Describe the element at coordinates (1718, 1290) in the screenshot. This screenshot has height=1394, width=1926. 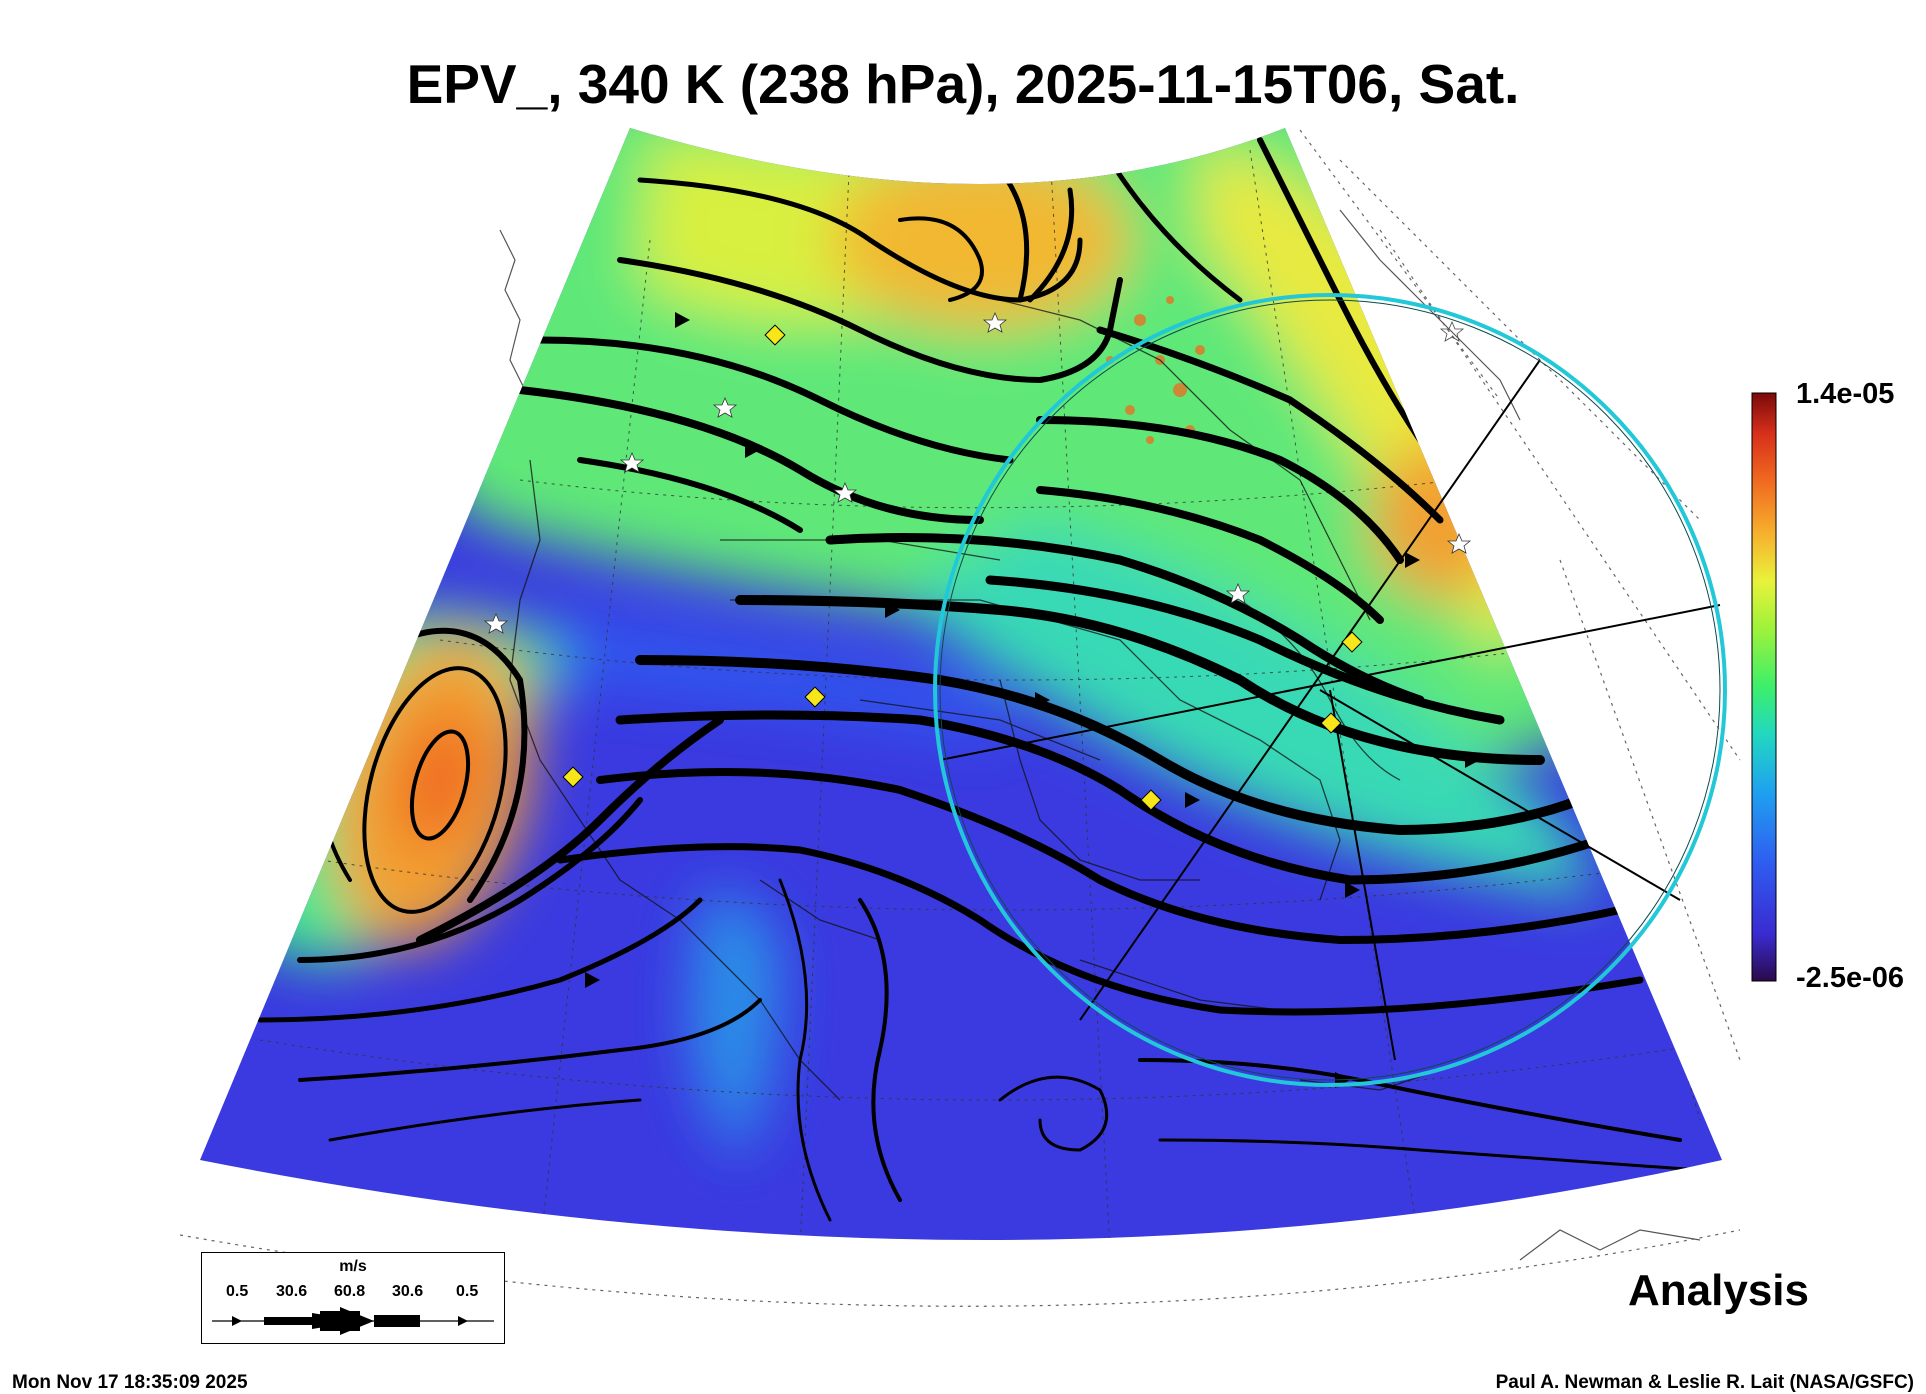
I see `analysis-label: Analysis` at that location.